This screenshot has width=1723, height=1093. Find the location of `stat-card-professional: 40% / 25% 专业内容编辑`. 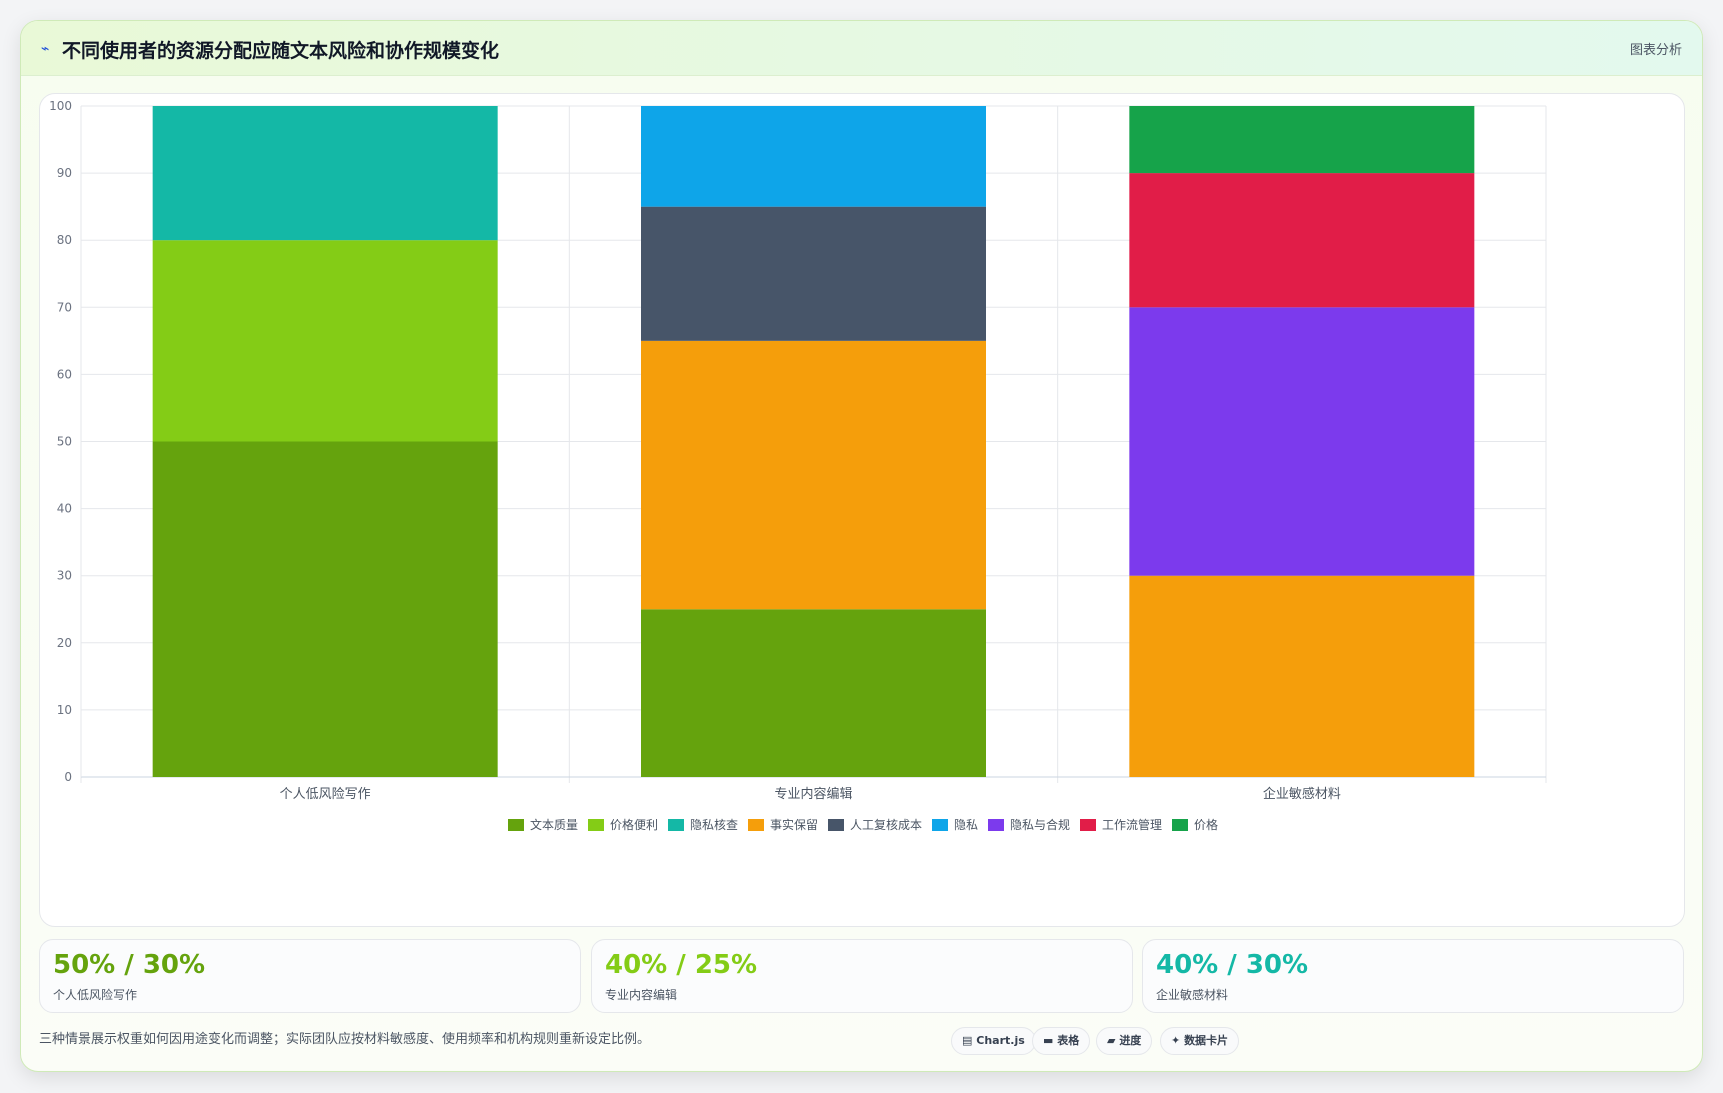

stat-card-professional: 40% / 25% 专业内容编辑 is located at coordinates (862, 976).